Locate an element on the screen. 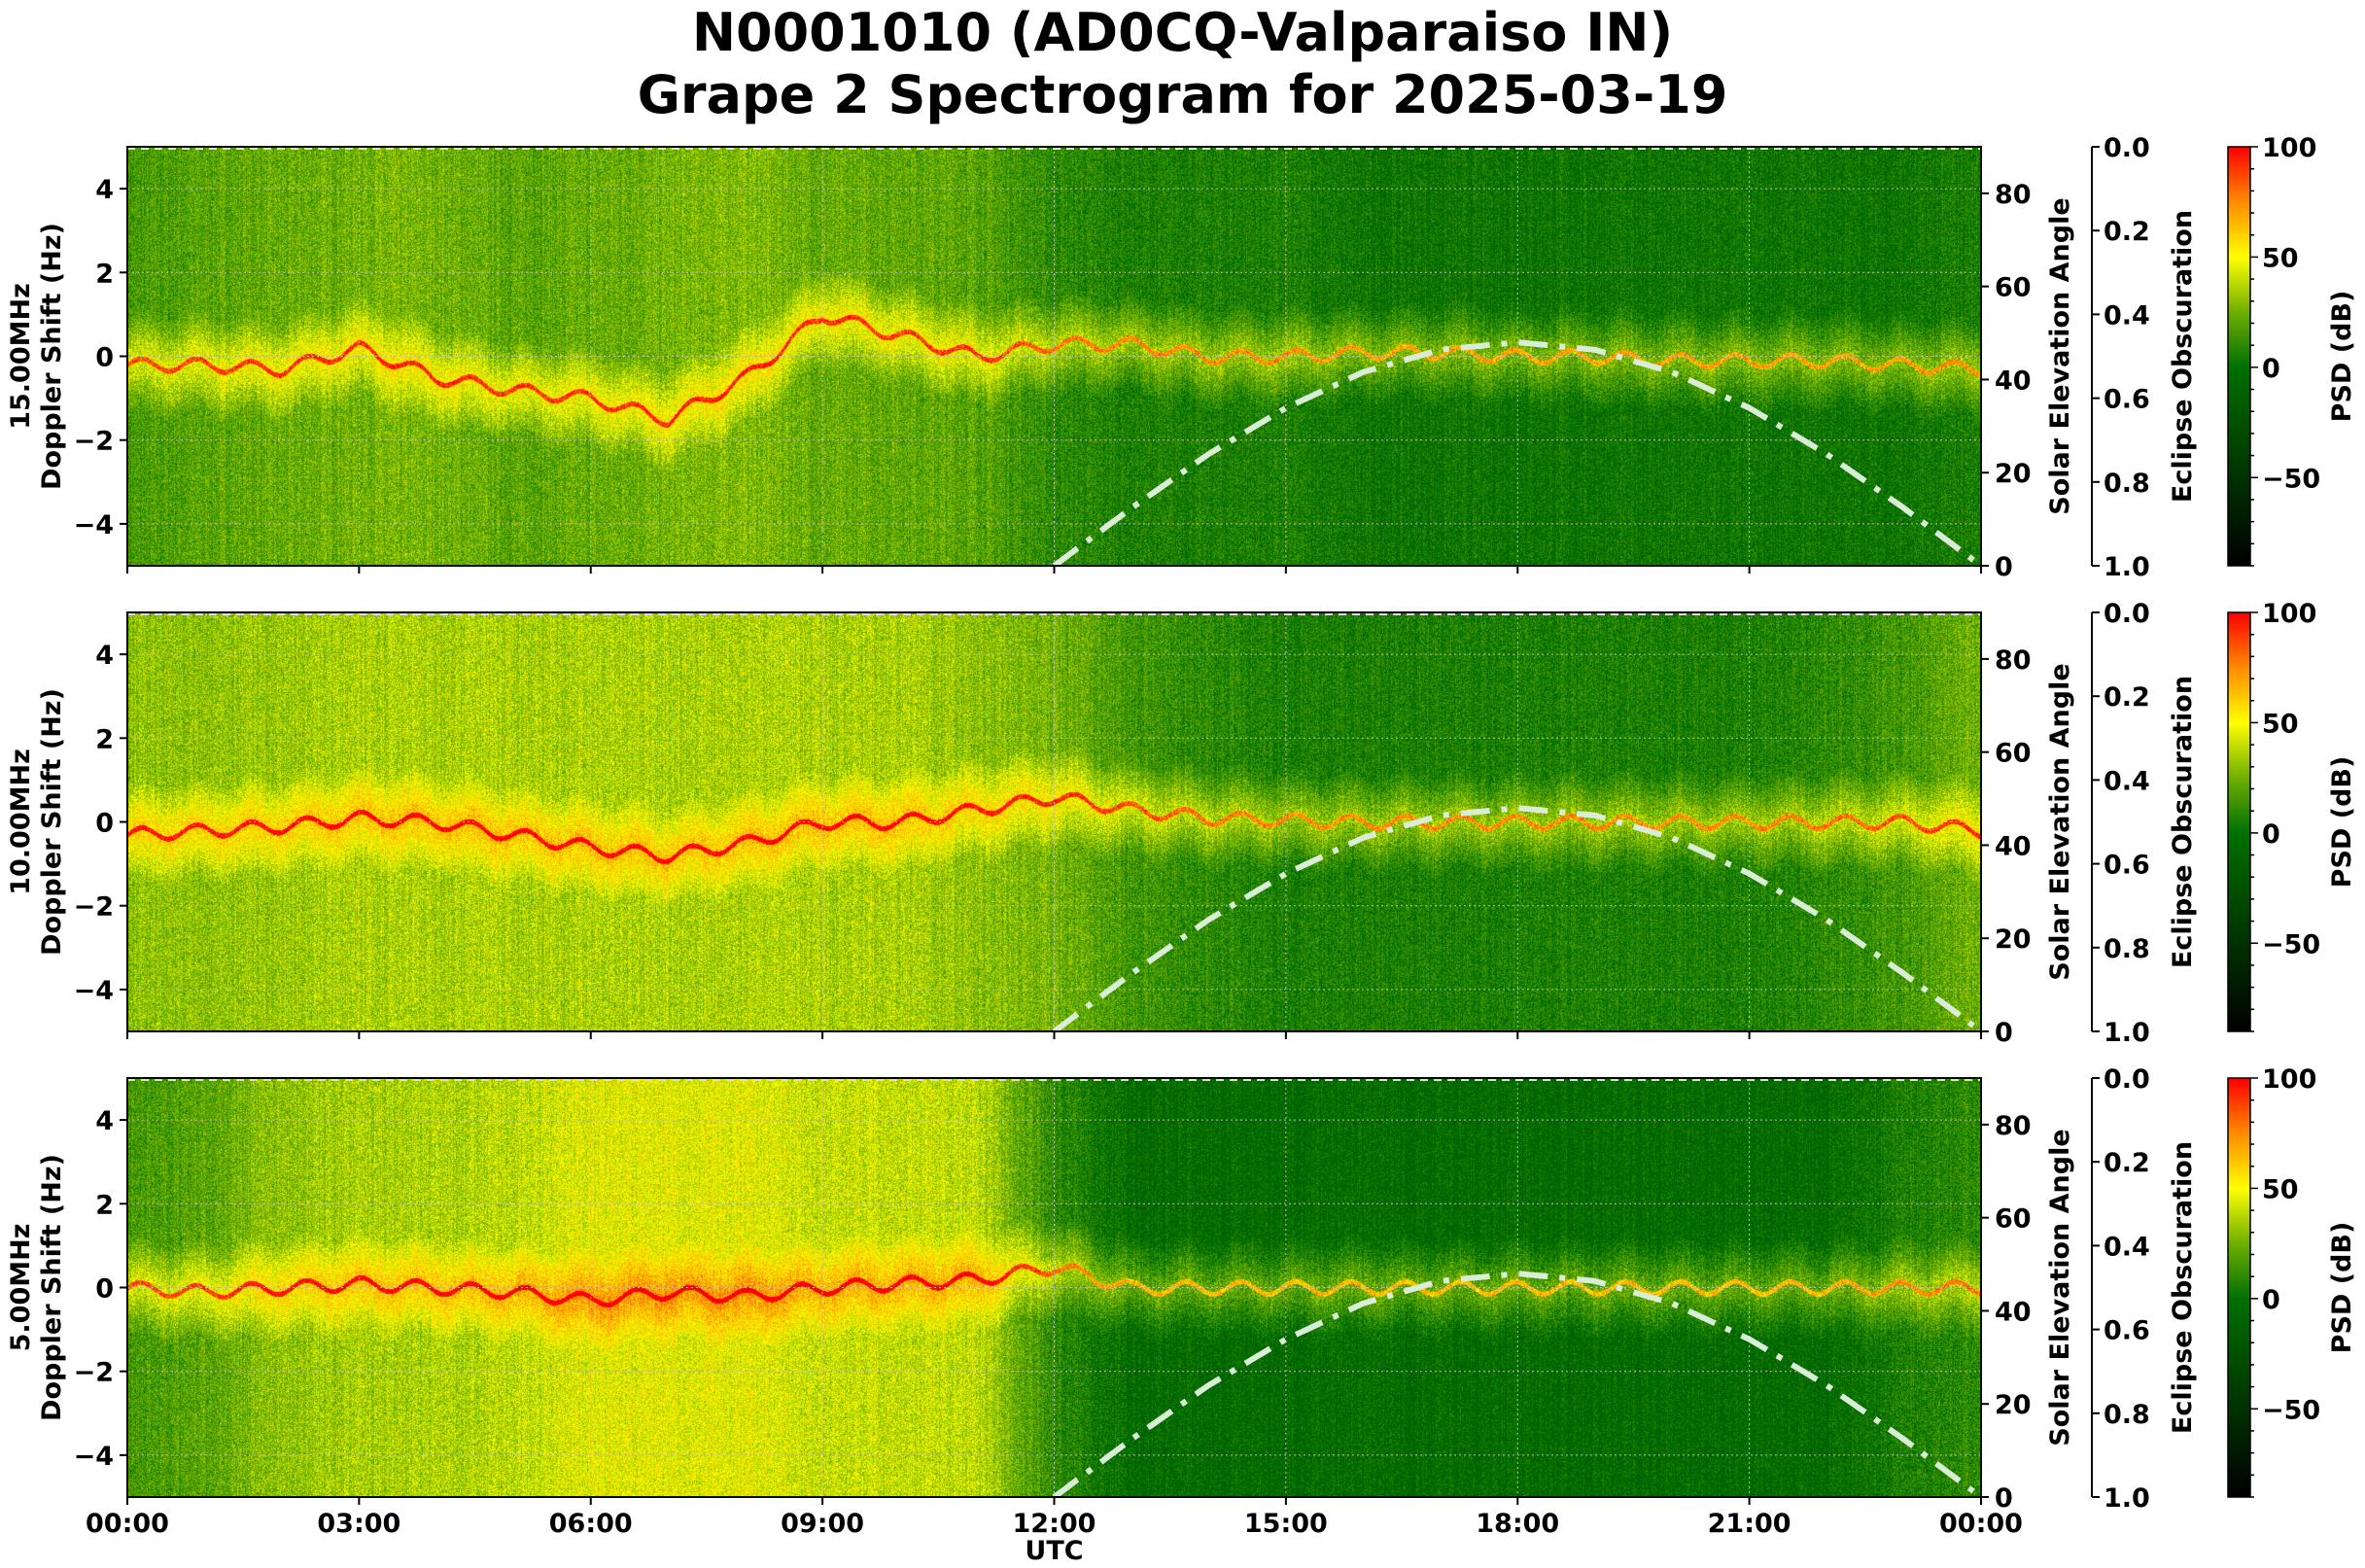 The image size is (2365, 1568). colorbar-15mhz is located at coordinates (2239, 356).